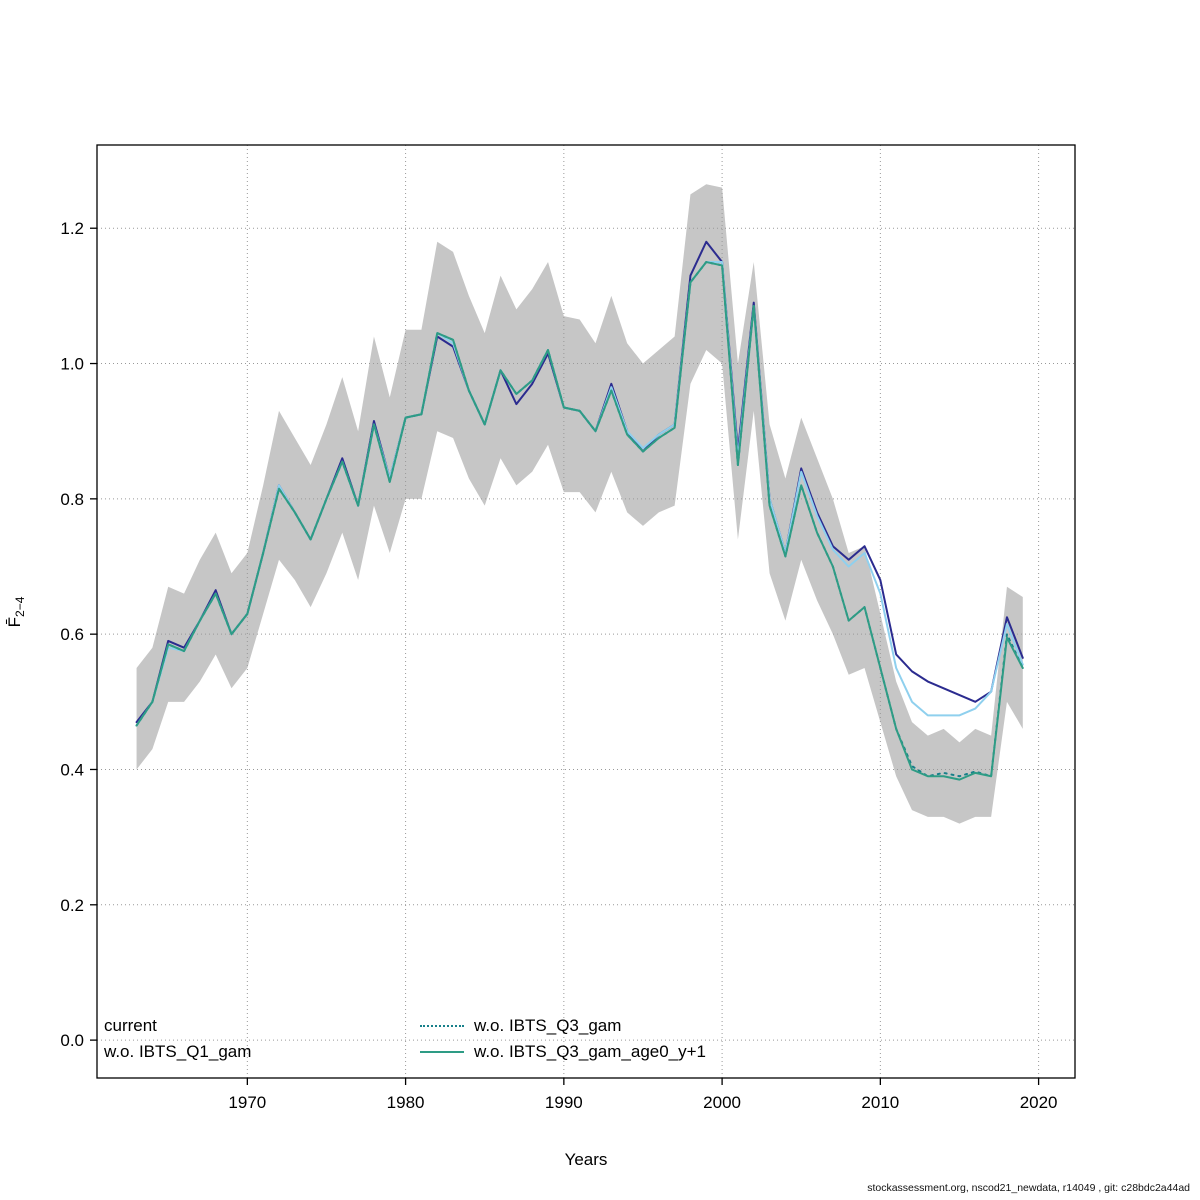 This screenshot has height=1200, width=1200. What do you see at coordinates (72, 634) in the screenshot?
I see `svg-text: 0.6` at bounding box center [72, 634].